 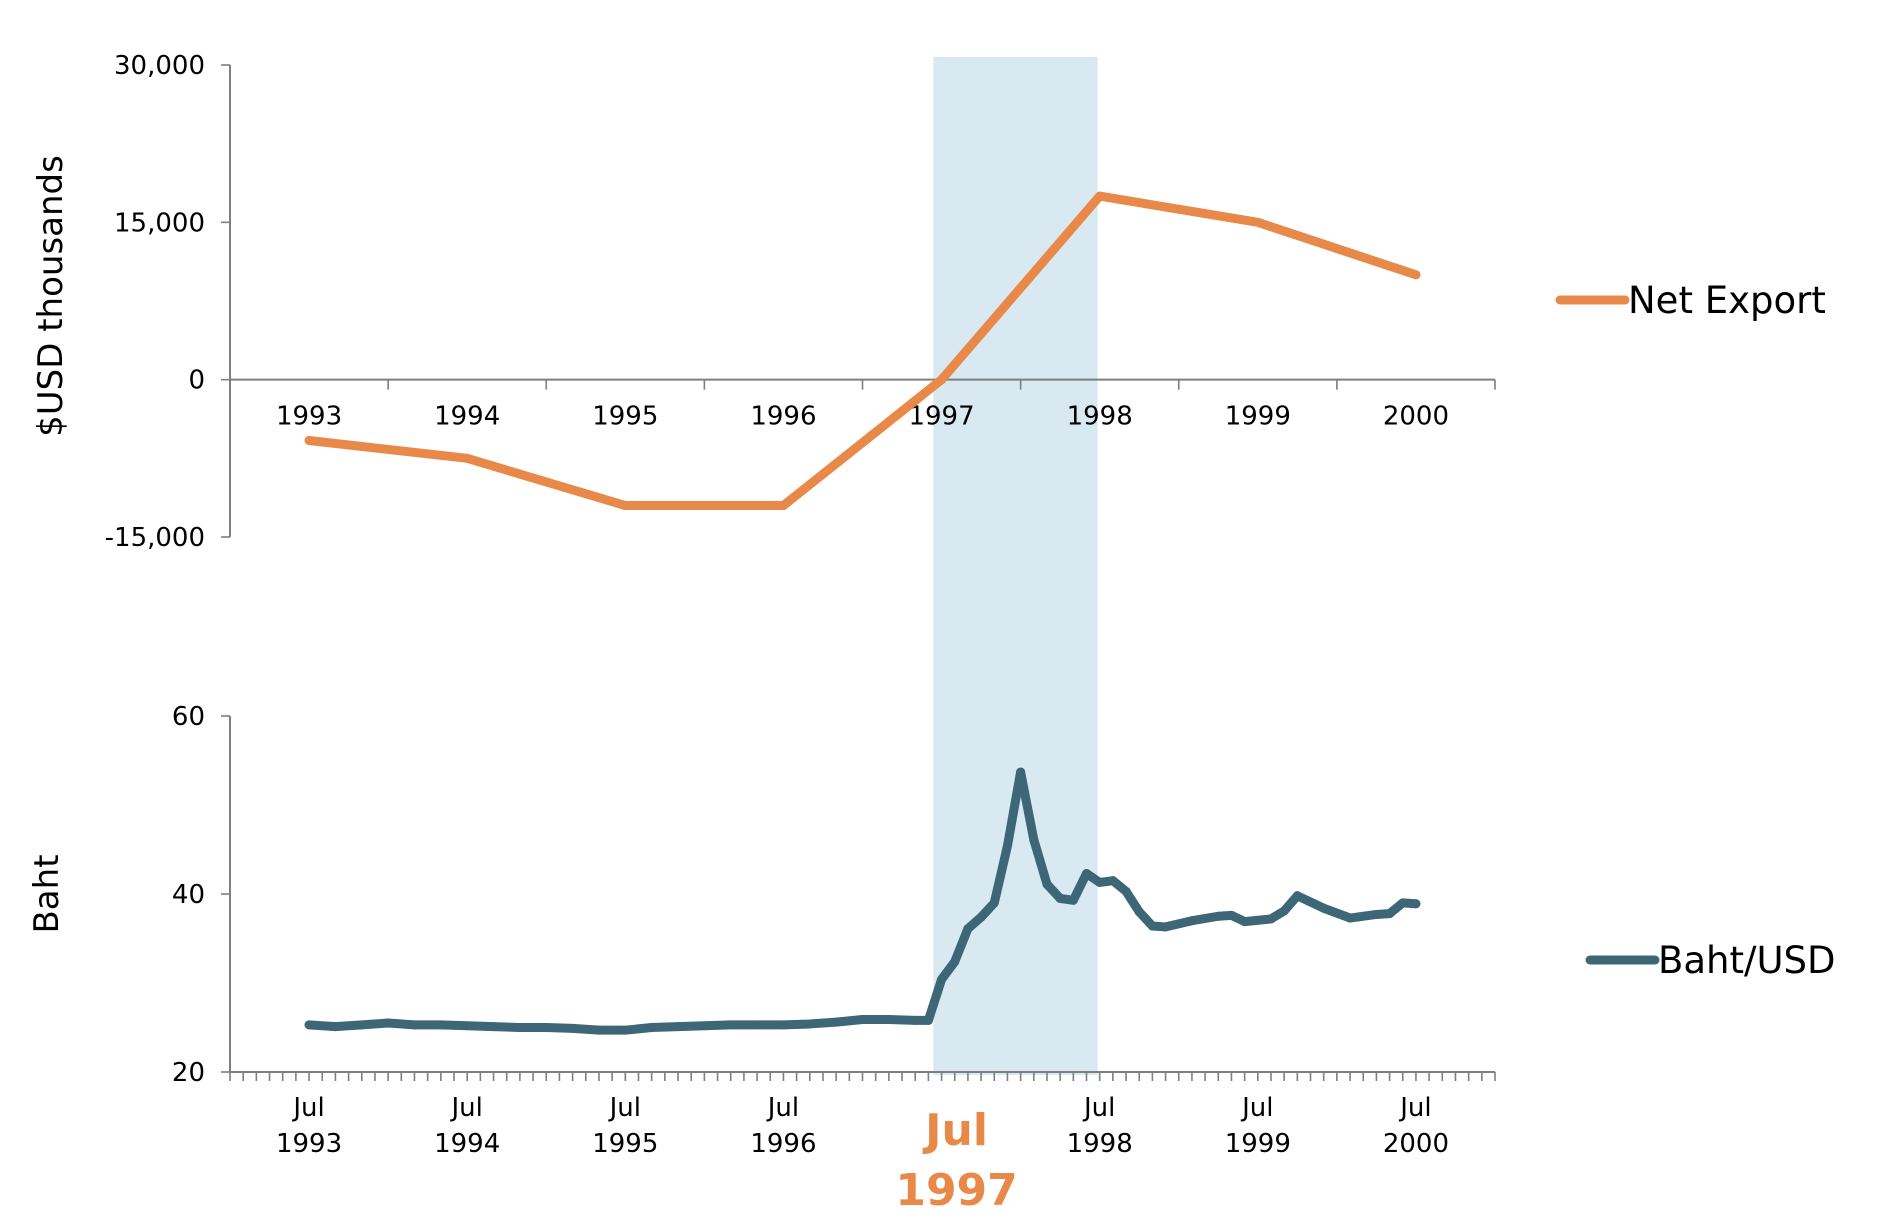 I want to click on net-export-y-tick-label: 0, so click(x=196, y=381).